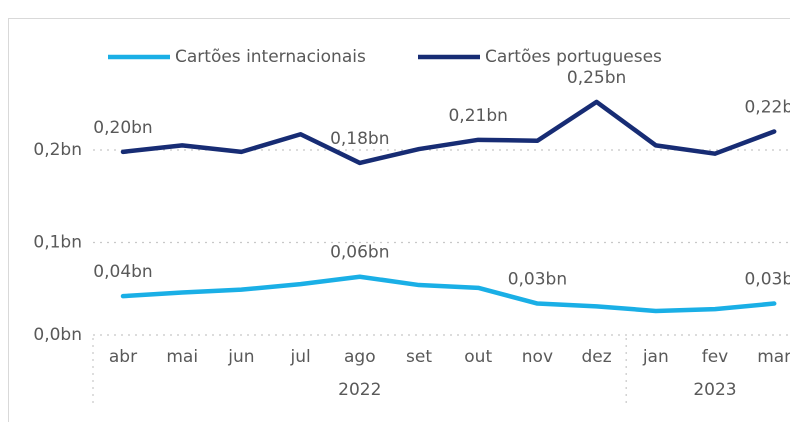  I want to click on data-label: 0,21bn, so click(477, 116).